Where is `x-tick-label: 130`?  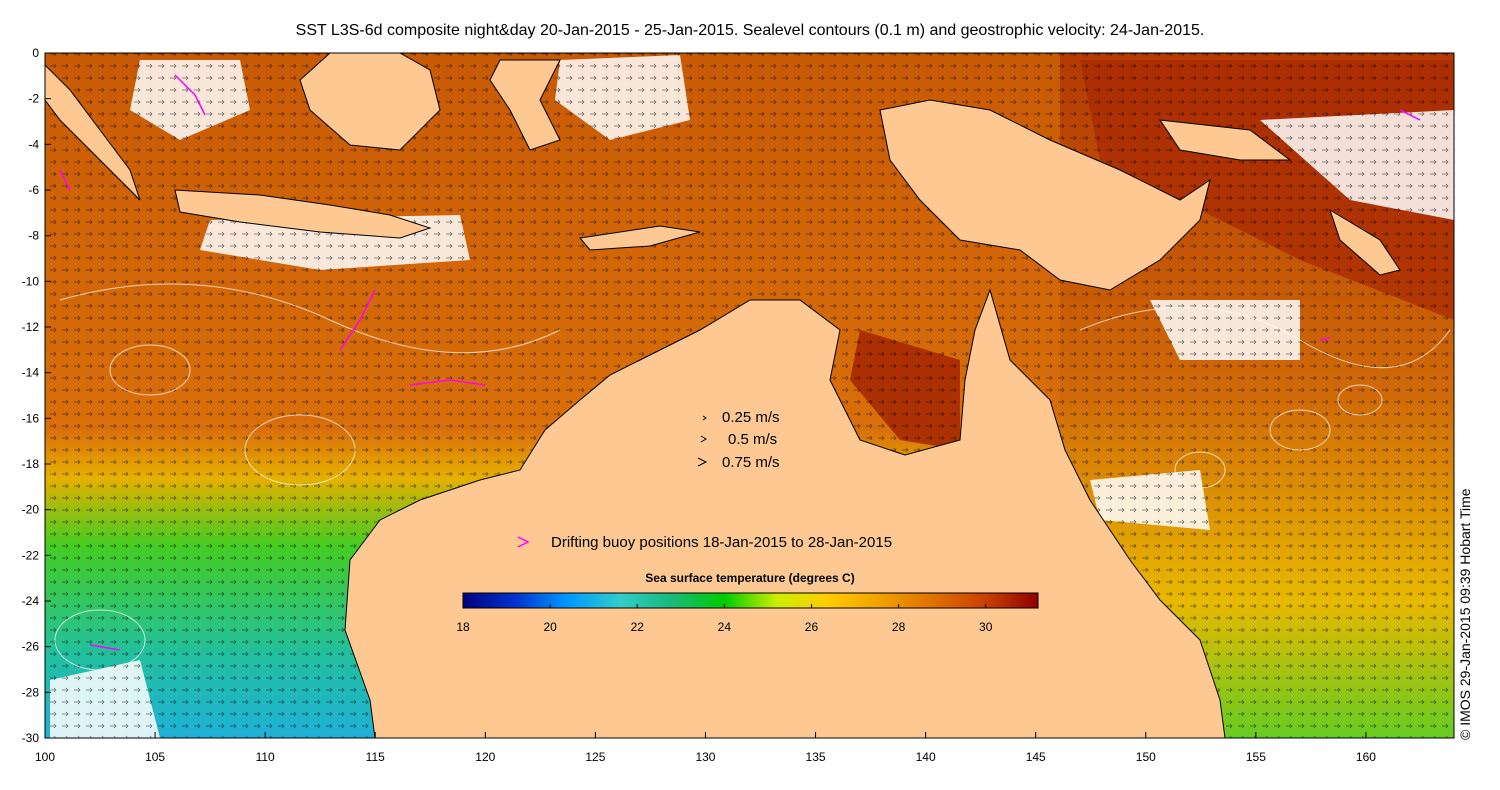
x-tick-label: 130 is located at coordinates (705, 757).